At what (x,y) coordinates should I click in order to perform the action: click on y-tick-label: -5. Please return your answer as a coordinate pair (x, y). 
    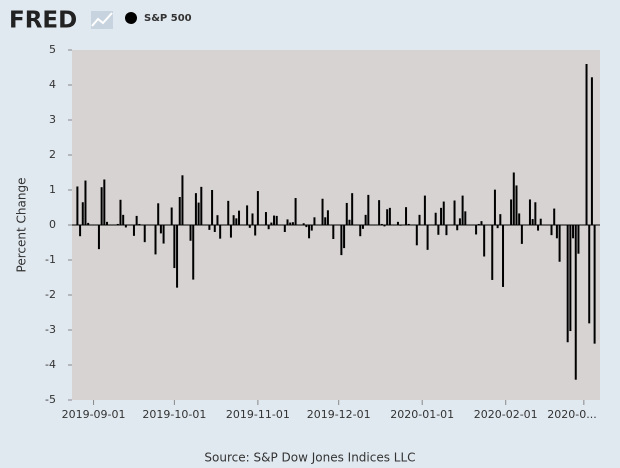
    Looking at the image, I should click on (50, 399).